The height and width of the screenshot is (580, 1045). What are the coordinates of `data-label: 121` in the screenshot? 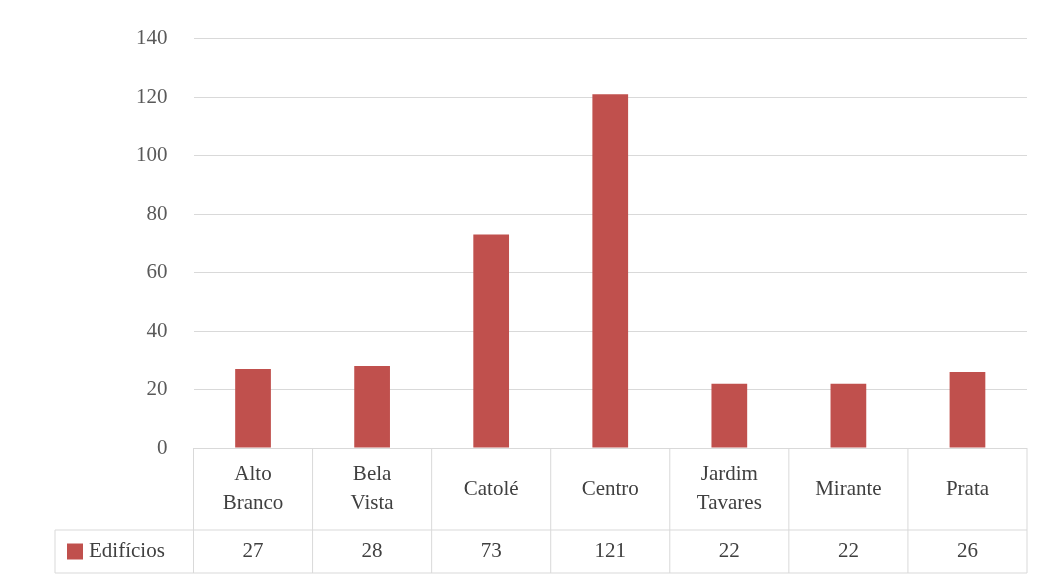 It's located at (610, 550).